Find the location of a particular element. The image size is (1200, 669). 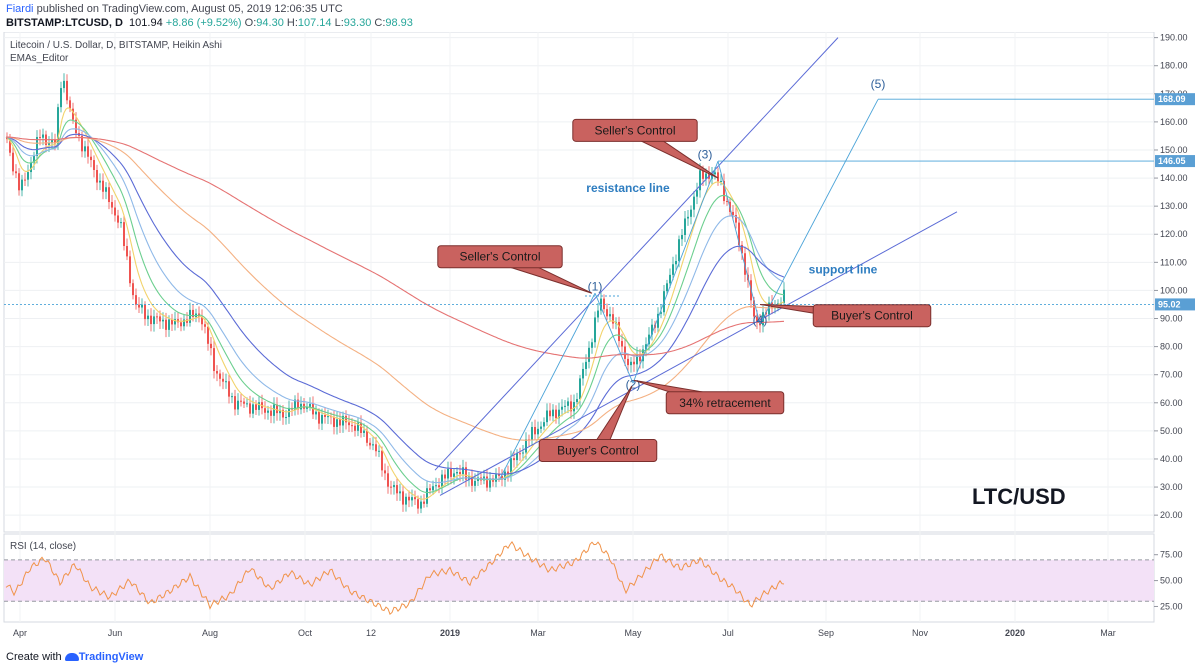

price-tick-label: 50.00 is located at coordinates (1171, 431).